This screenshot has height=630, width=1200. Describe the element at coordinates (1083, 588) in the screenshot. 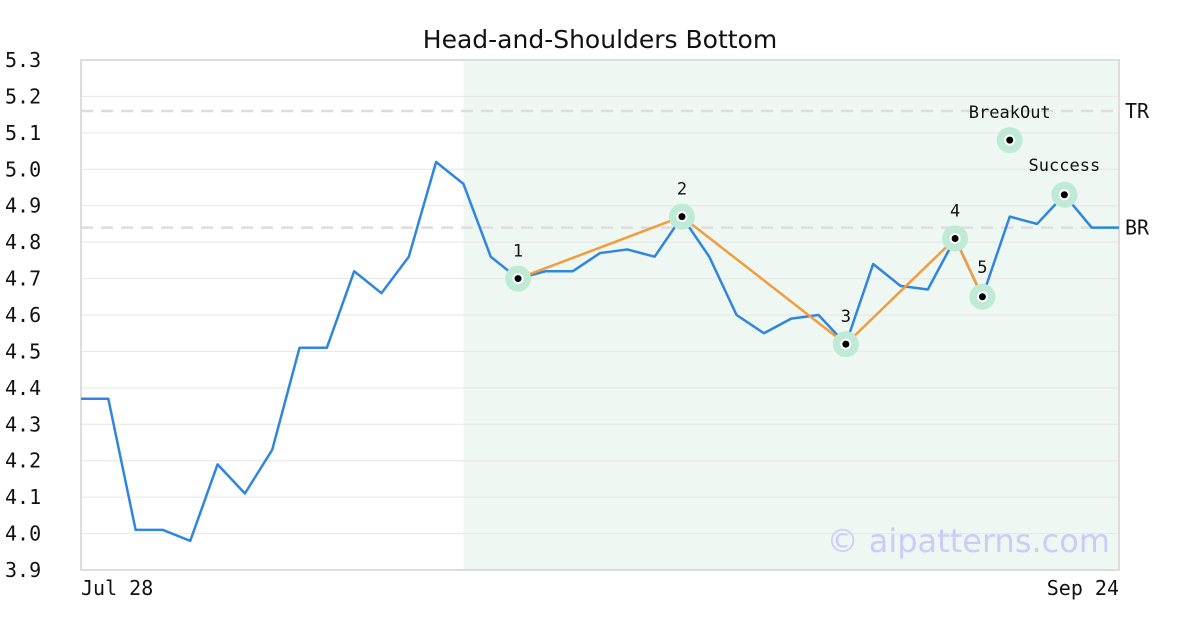

I see `x-tick-end: Sep 24` at that location.